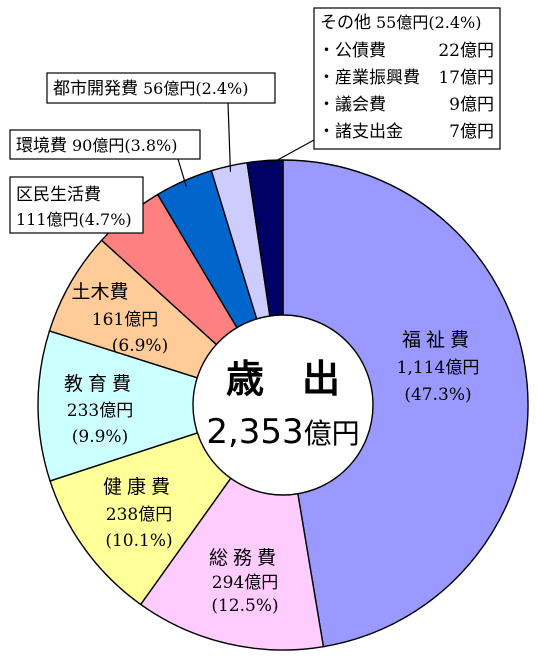  I want to click on label-value-general-affairs: 294億円, so click(245, 583).